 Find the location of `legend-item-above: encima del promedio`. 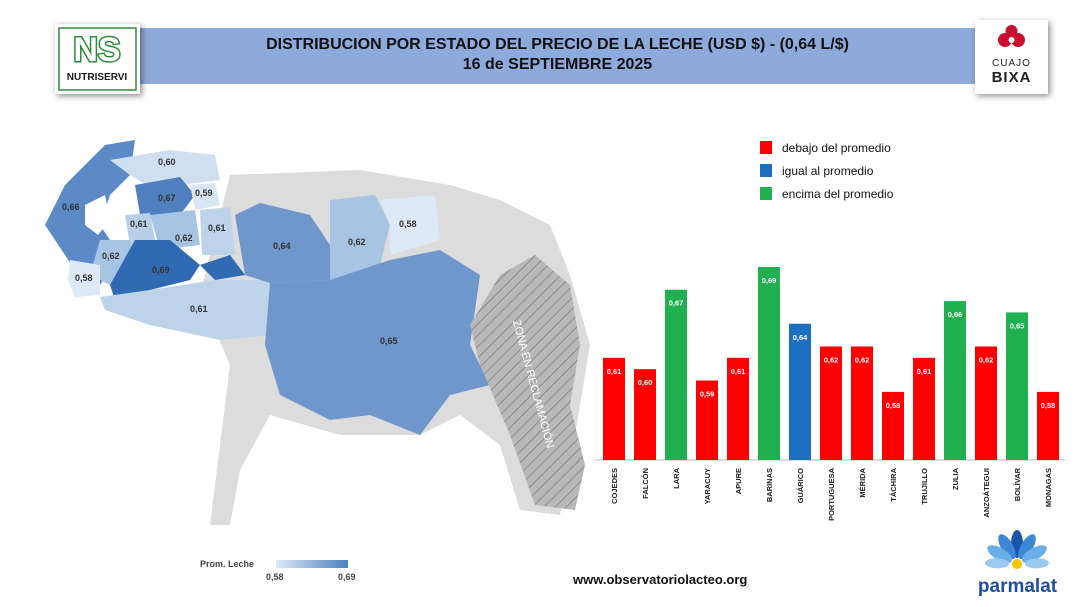

legend-item-above: encima del promedio is located at coordinates (826, 193).